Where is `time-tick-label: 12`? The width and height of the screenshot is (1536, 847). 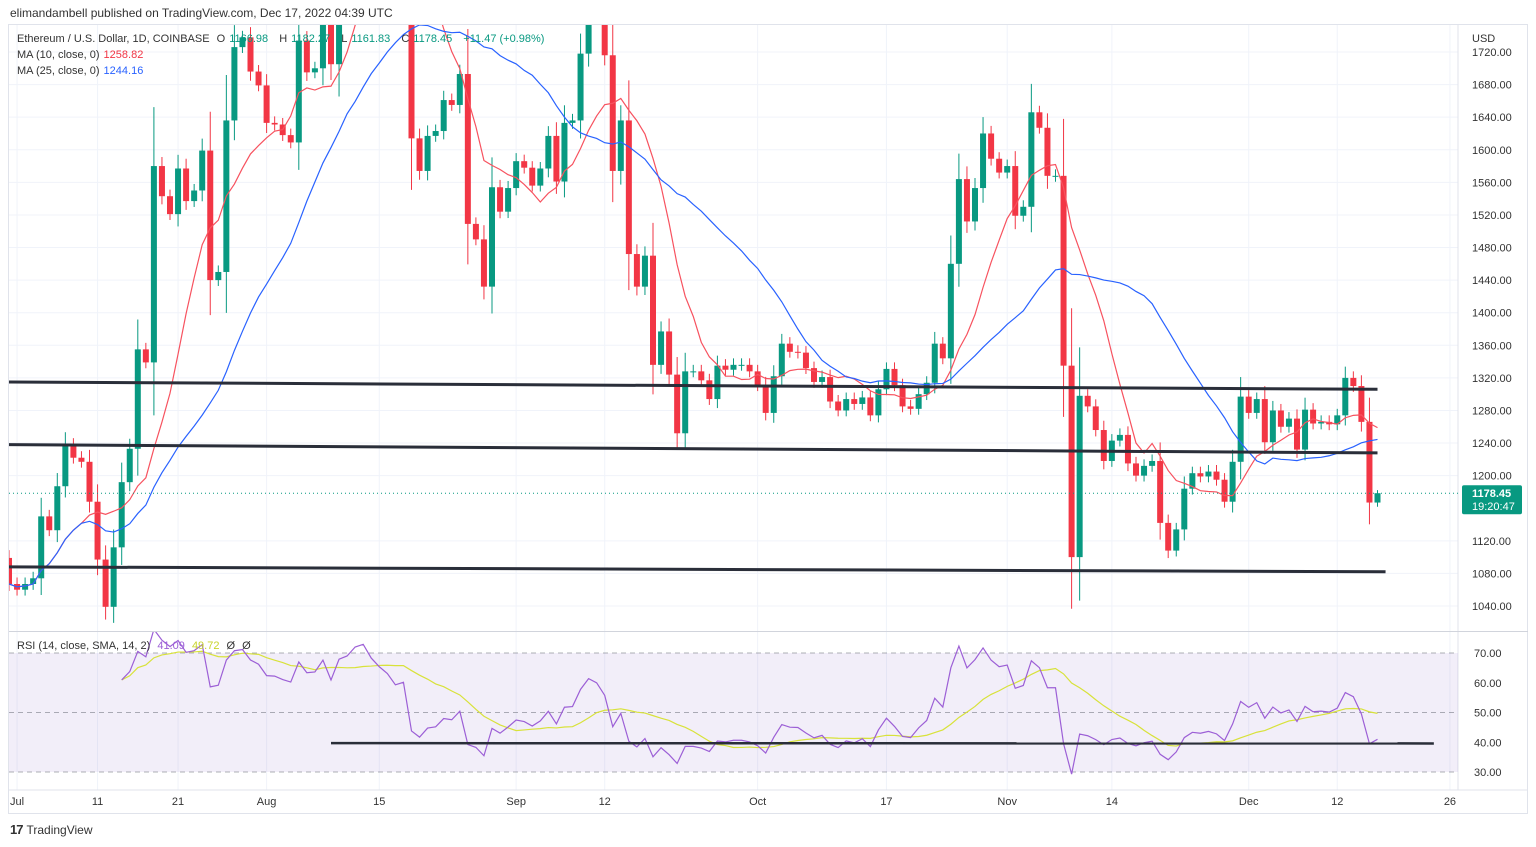
time-tick-label: 12 is located at coordinates (1337, 802).